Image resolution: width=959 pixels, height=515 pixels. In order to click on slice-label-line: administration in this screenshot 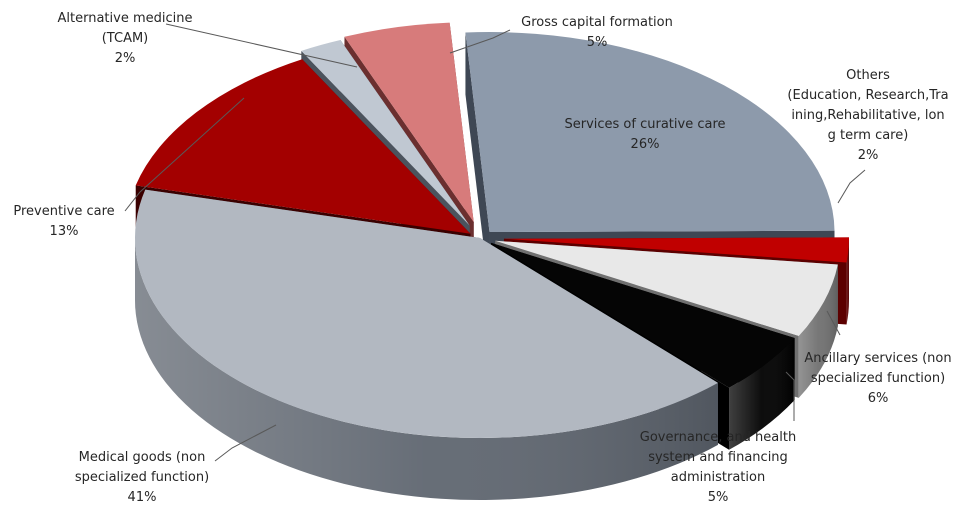, I will do `click(718, 477)`.